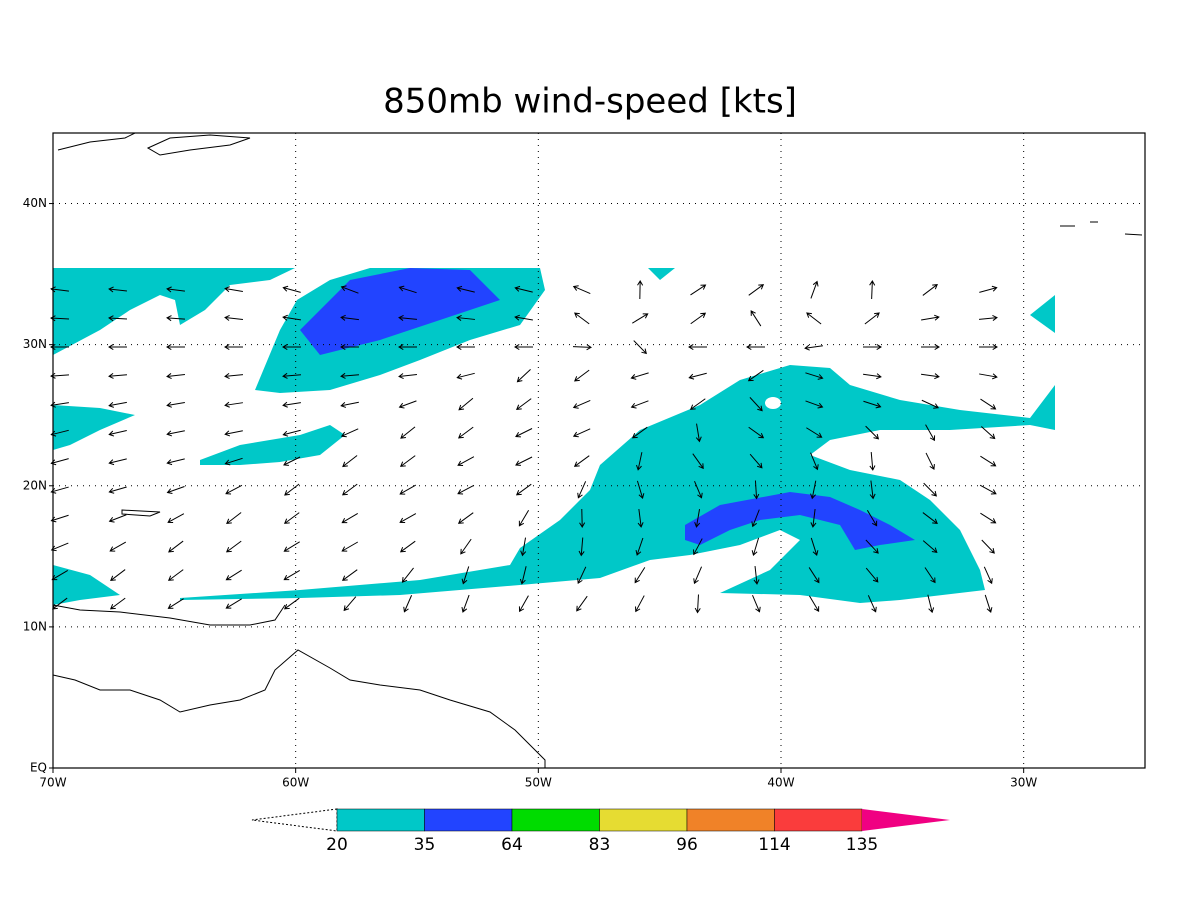  What do you see at coordinates (538, 783) in the screenshot?
I see `lon-tick-label: 50W` at bounding box center [538, 783].